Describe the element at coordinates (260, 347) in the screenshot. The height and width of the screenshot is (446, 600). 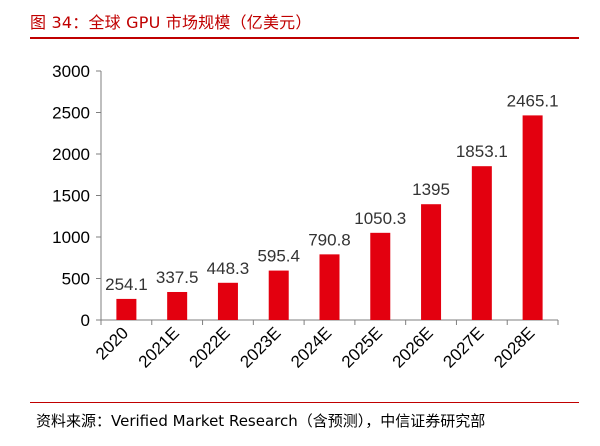
I see `x-tick-label: 2023E` at that location.